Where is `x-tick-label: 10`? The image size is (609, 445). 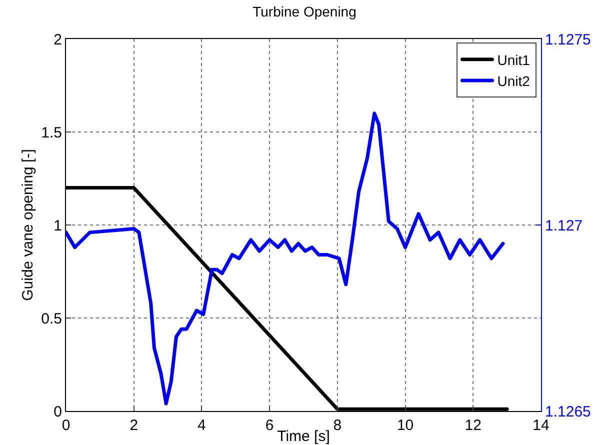
x-tick-label: 10 is located at coordinates (405, 425).